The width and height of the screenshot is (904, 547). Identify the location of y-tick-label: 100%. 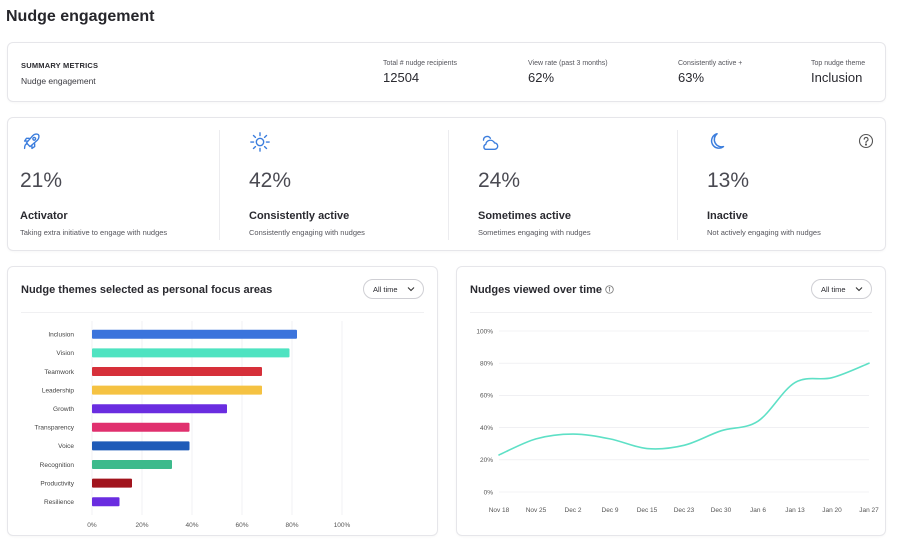
(484, 331).